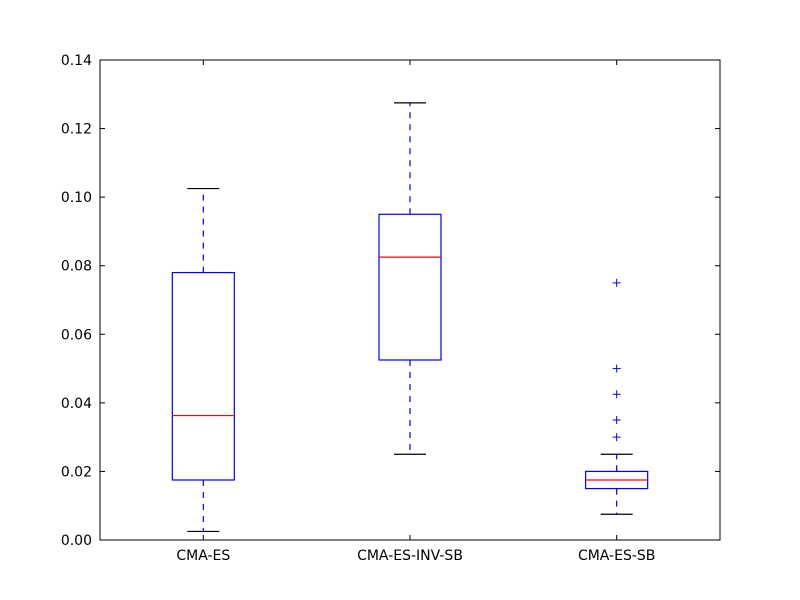 The height and width of the screenshot is (600, 800). What do you see at coordinates (76, 404) in the screenshot?
I see `y-tick-label: 0.04` at bounding box center [76, 404].